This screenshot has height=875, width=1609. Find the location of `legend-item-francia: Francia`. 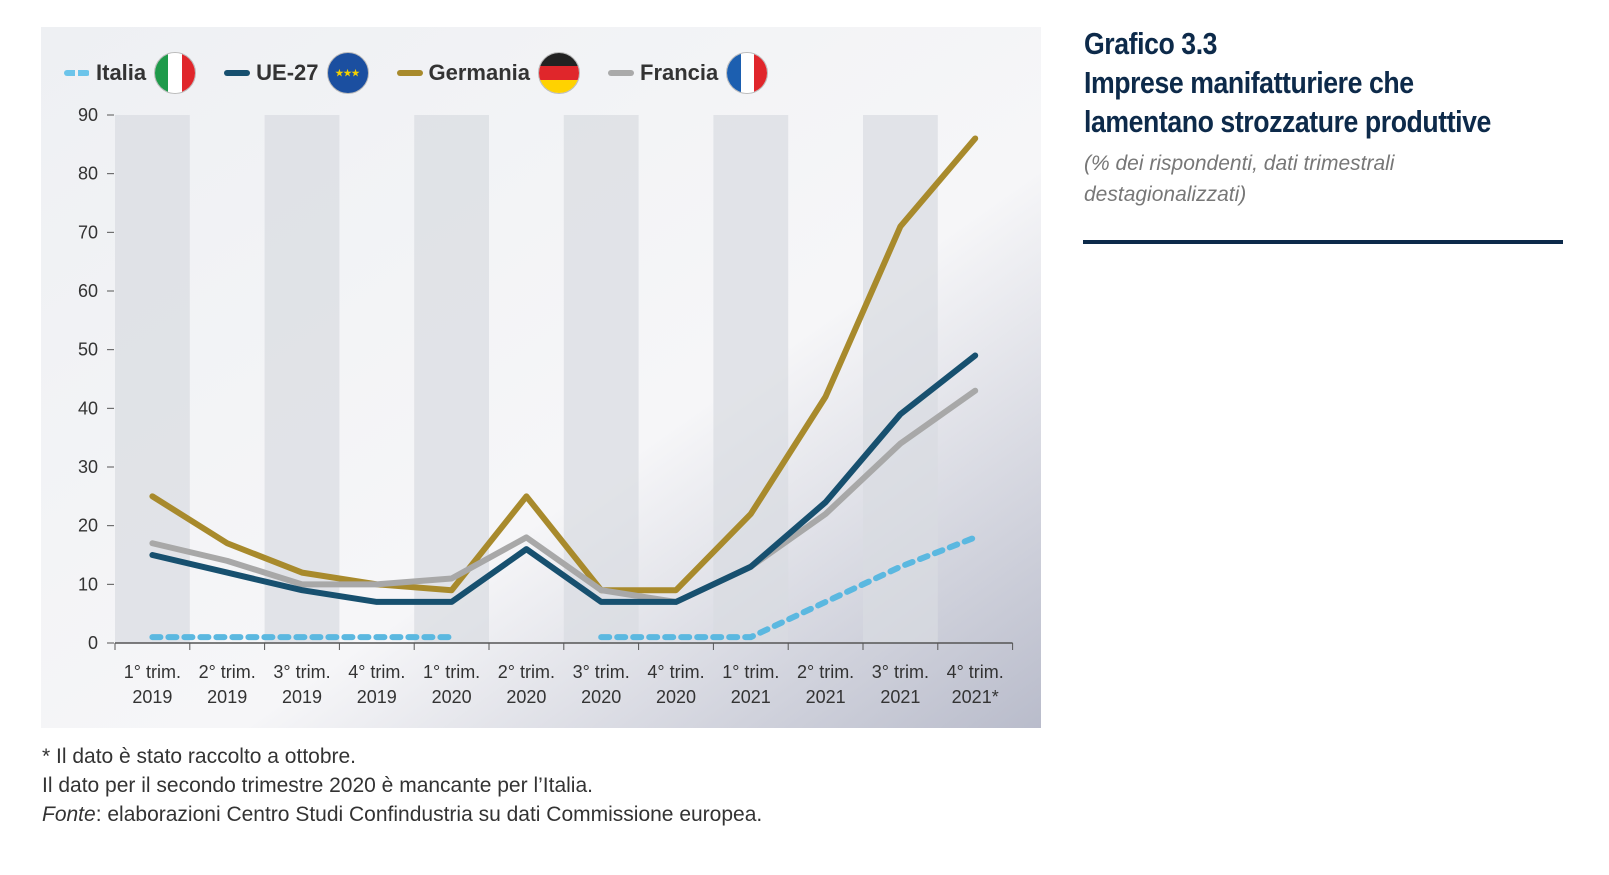

legend-item-francia: Francia is located at coordinates (688, 73).